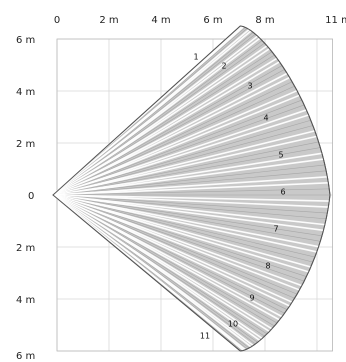 The height and width of the screenshot is (362, 346). I want to click on beam-number: 7, so click(275, 229).